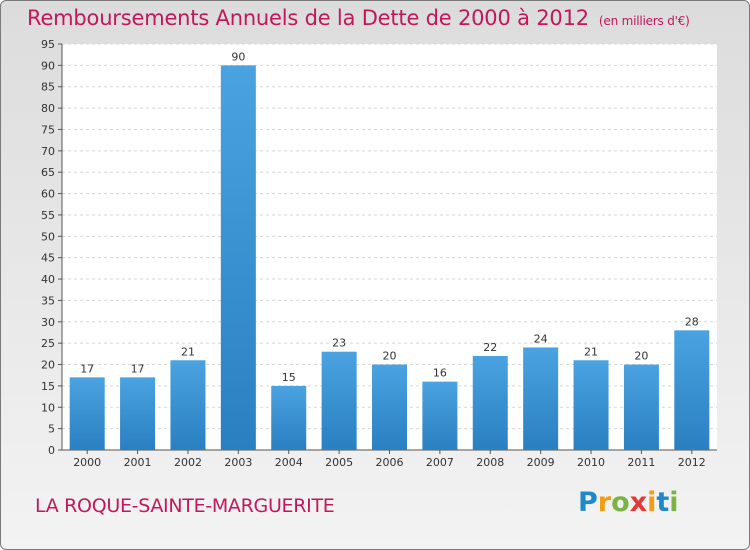 The height and width of the screenshot is (550, 750). I want to click on logo-letter: t, so click(663, 502).